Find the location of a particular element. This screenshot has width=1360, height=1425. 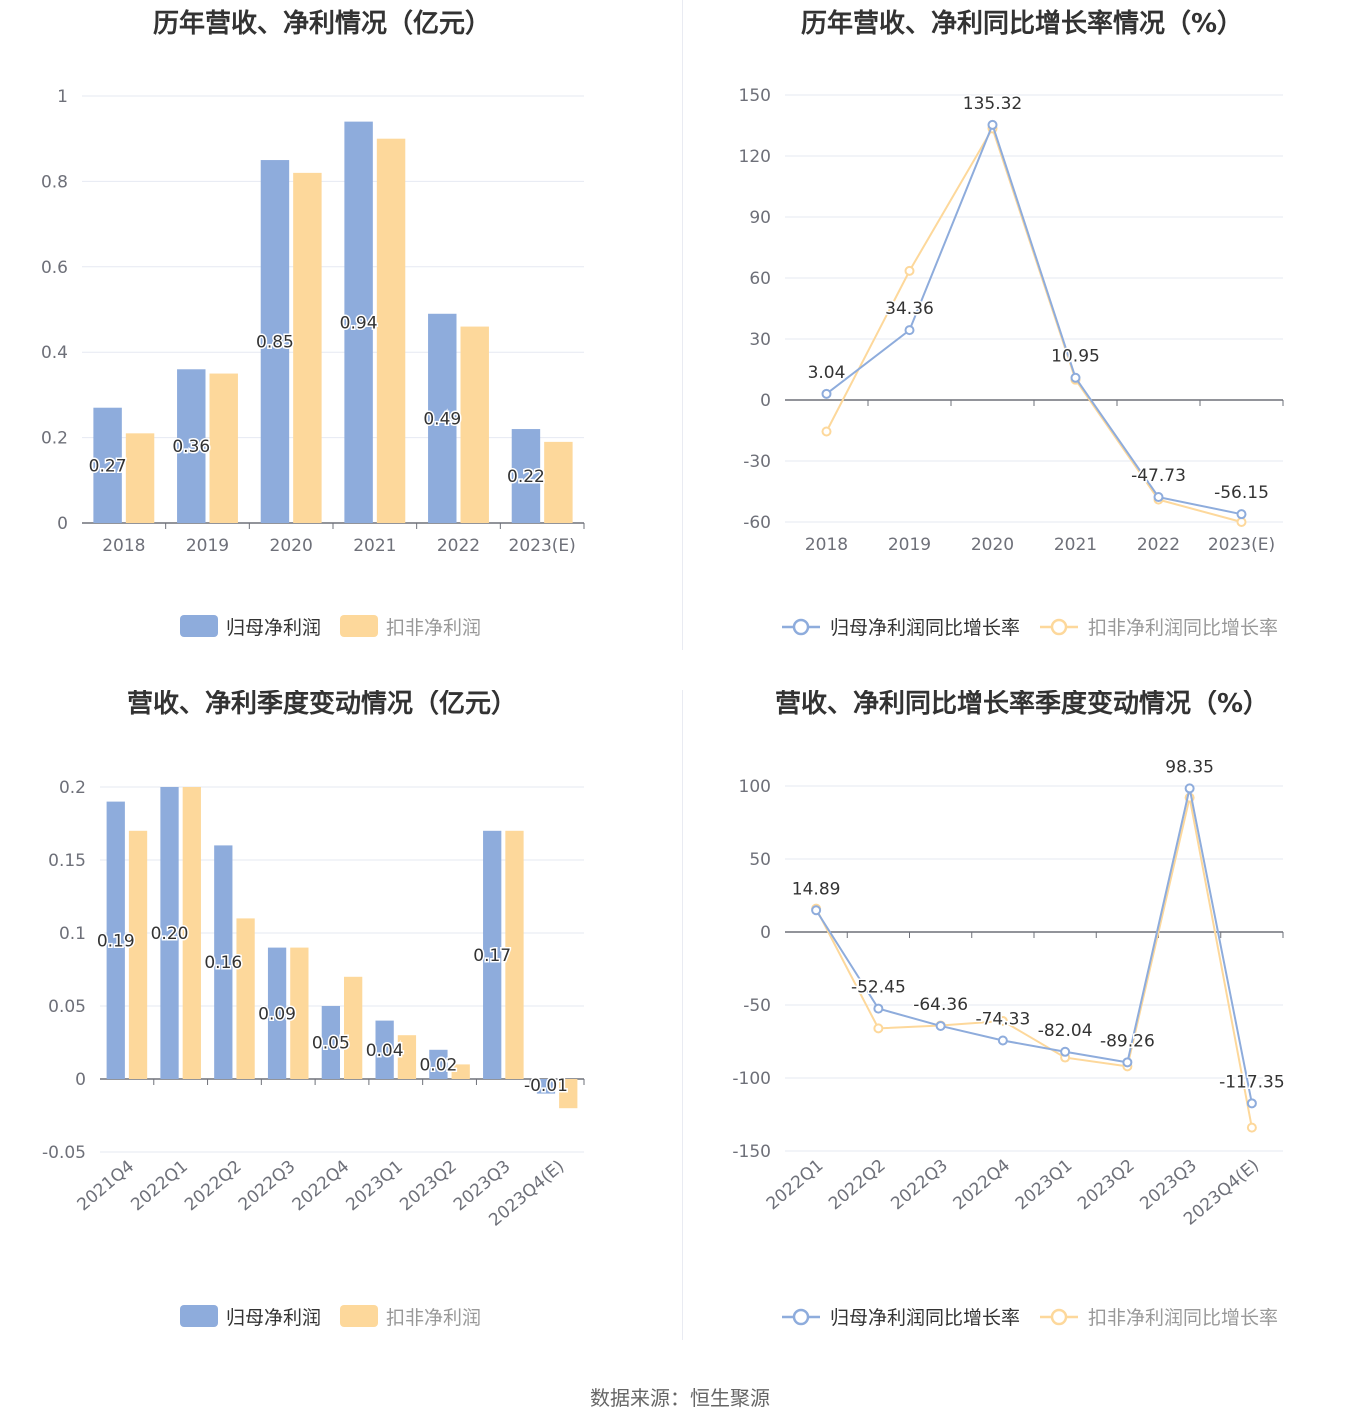

data-label: 34.36 is located at coordinates (909, 309).